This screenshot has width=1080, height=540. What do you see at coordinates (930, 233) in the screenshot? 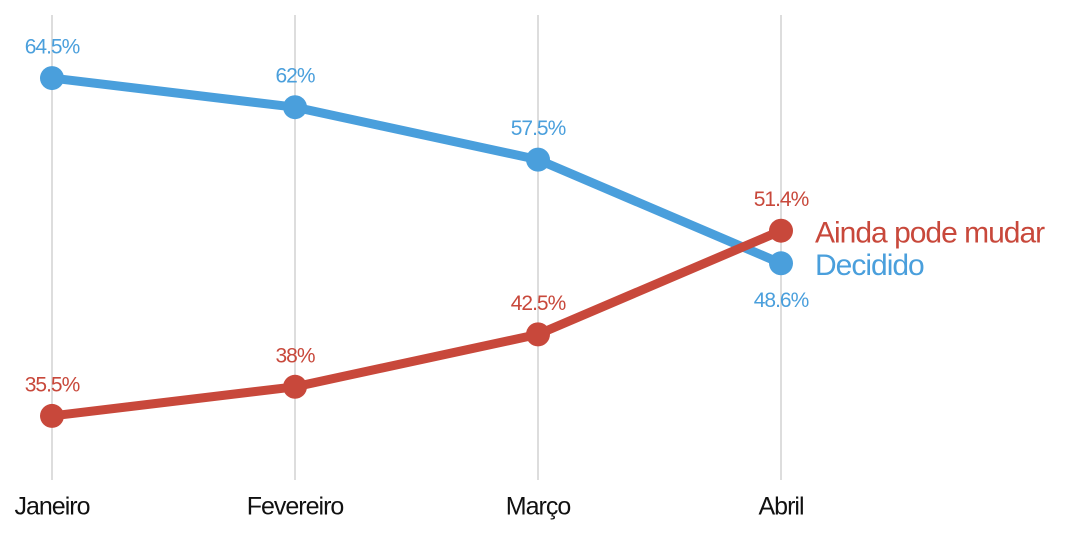
I see `legend-label: Ainda pode mudar` at bounding box center [930, 233].